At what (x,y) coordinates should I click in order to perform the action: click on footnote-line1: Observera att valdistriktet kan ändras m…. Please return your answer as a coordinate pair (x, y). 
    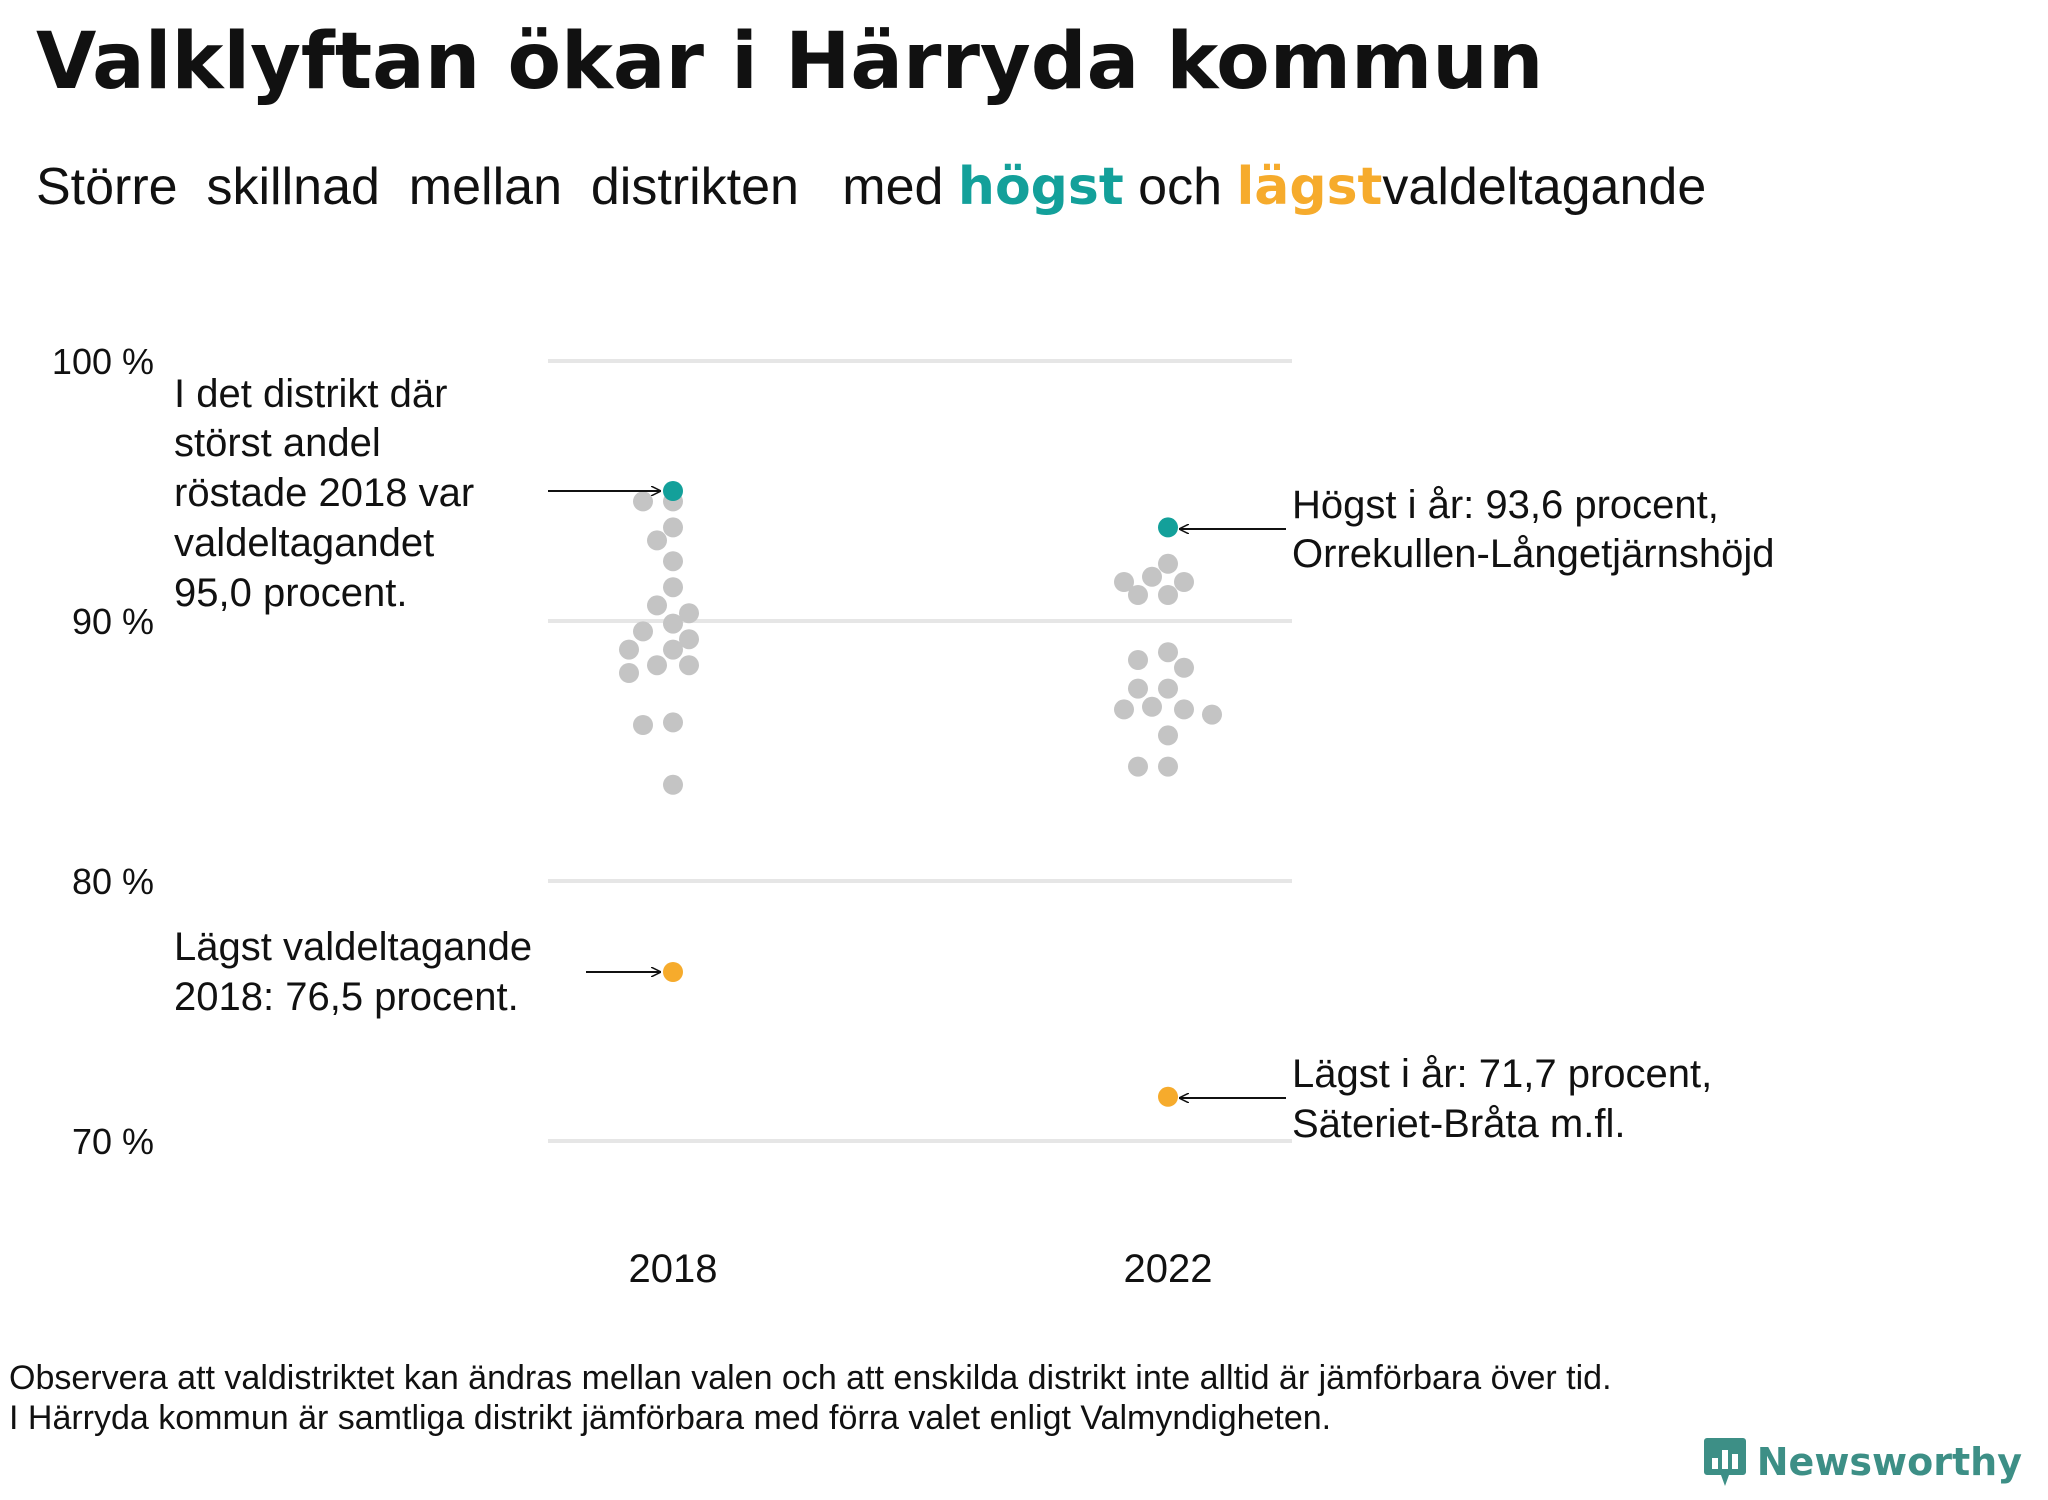
    Looking at the image, I should click on (810, 1378).